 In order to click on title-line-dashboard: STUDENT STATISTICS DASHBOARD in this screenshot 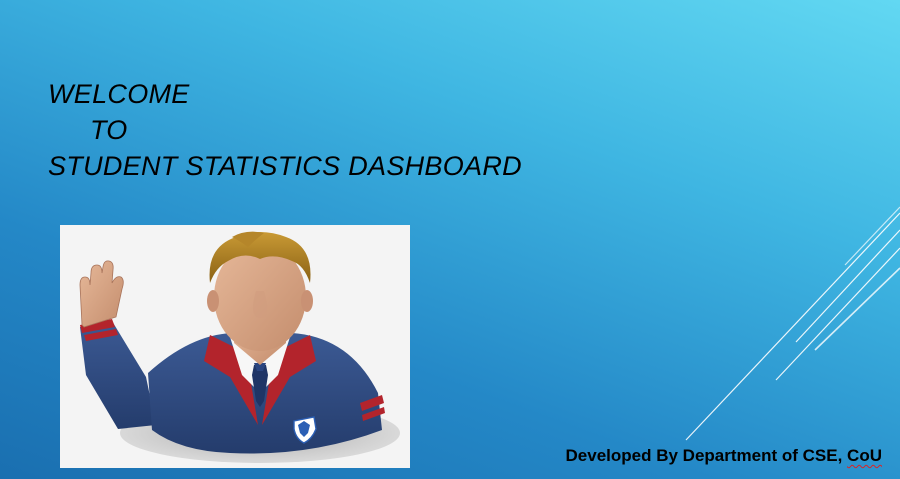, I will do `click(285, 166)`.